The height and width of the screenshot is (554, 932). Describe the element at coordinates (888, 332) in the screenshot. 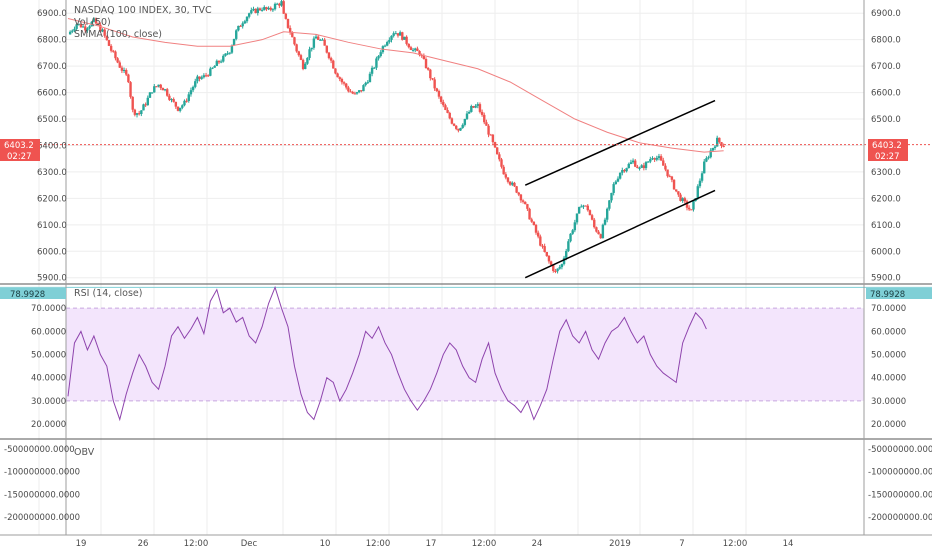

I see `rsi-tick-label-right: 60.0000` at that location.